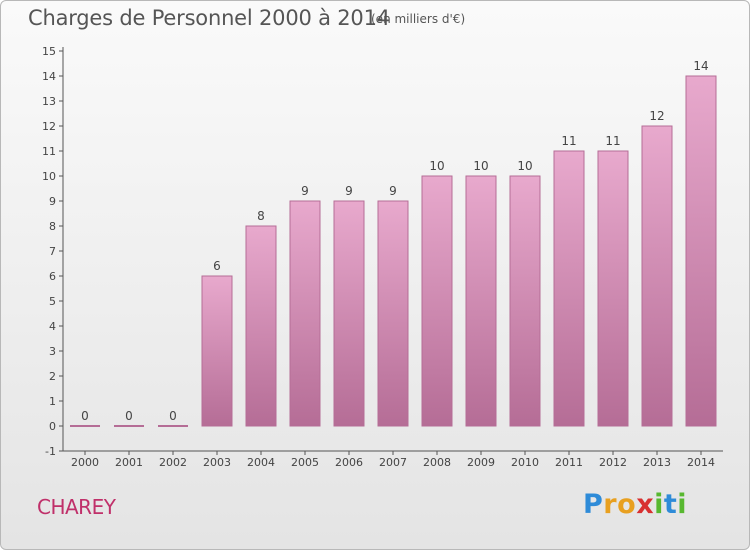 The width and height of the screenshot is (750, 550). What do you see at coordinates (76, 507) in the screenshot?
I see `commune-name: CHAREY` at bounding box center [76, 507].